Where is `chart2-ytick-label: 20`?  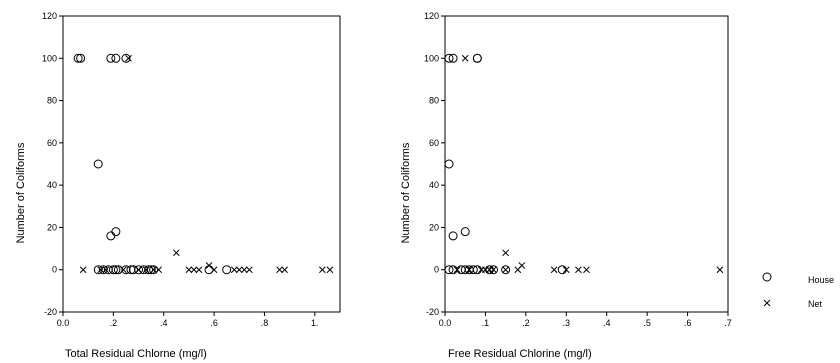
chart2-ytick-label: 20 is located at coordinates (434, 227).